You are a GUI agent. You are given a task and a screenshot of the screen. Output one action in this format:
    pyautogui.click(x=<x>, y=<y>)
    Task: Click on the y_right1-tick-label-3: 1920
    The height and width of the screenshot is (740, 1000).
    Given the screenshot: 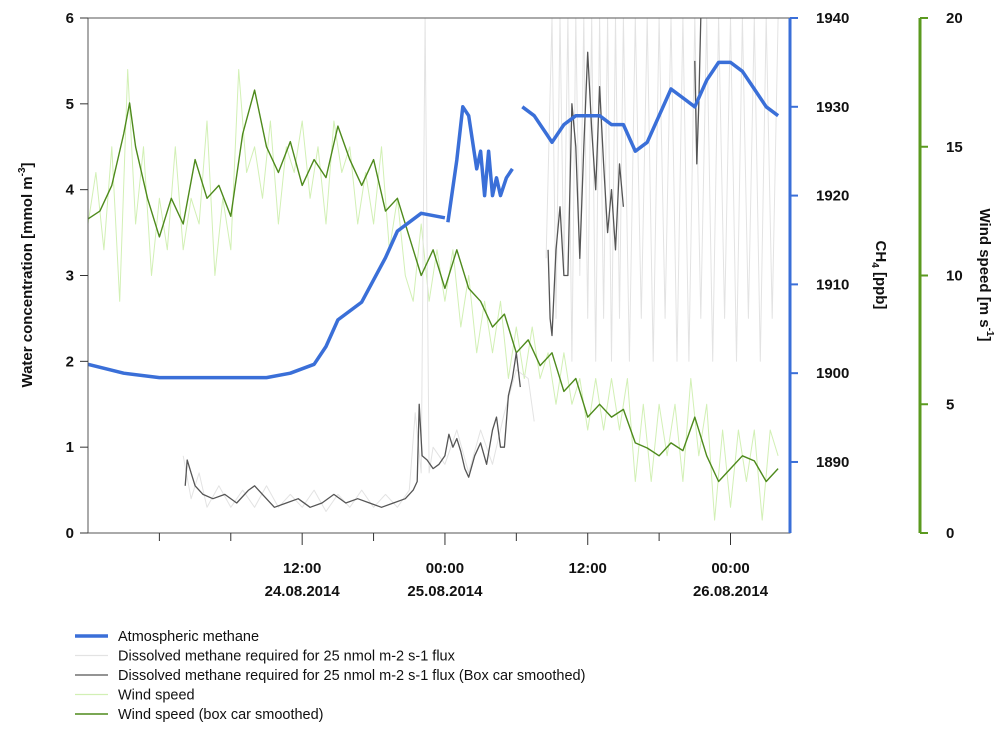 What is the action you would take?
    pyautogui.click(x=832, y=196)
    